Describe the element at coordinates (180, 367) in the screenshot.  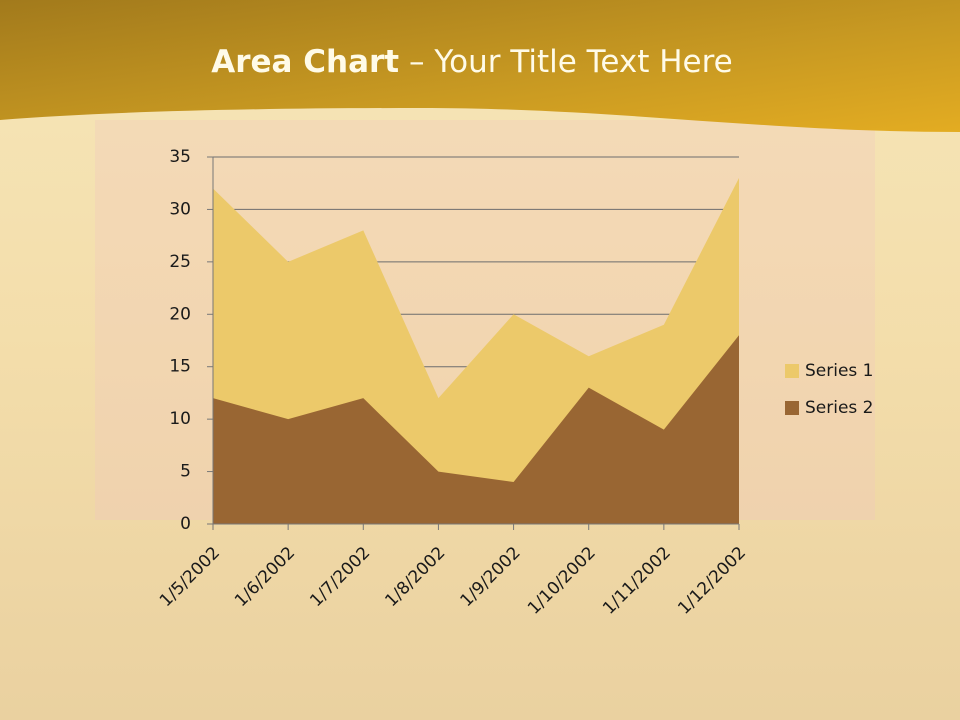
I see `y-tick-label: 15` at that location.